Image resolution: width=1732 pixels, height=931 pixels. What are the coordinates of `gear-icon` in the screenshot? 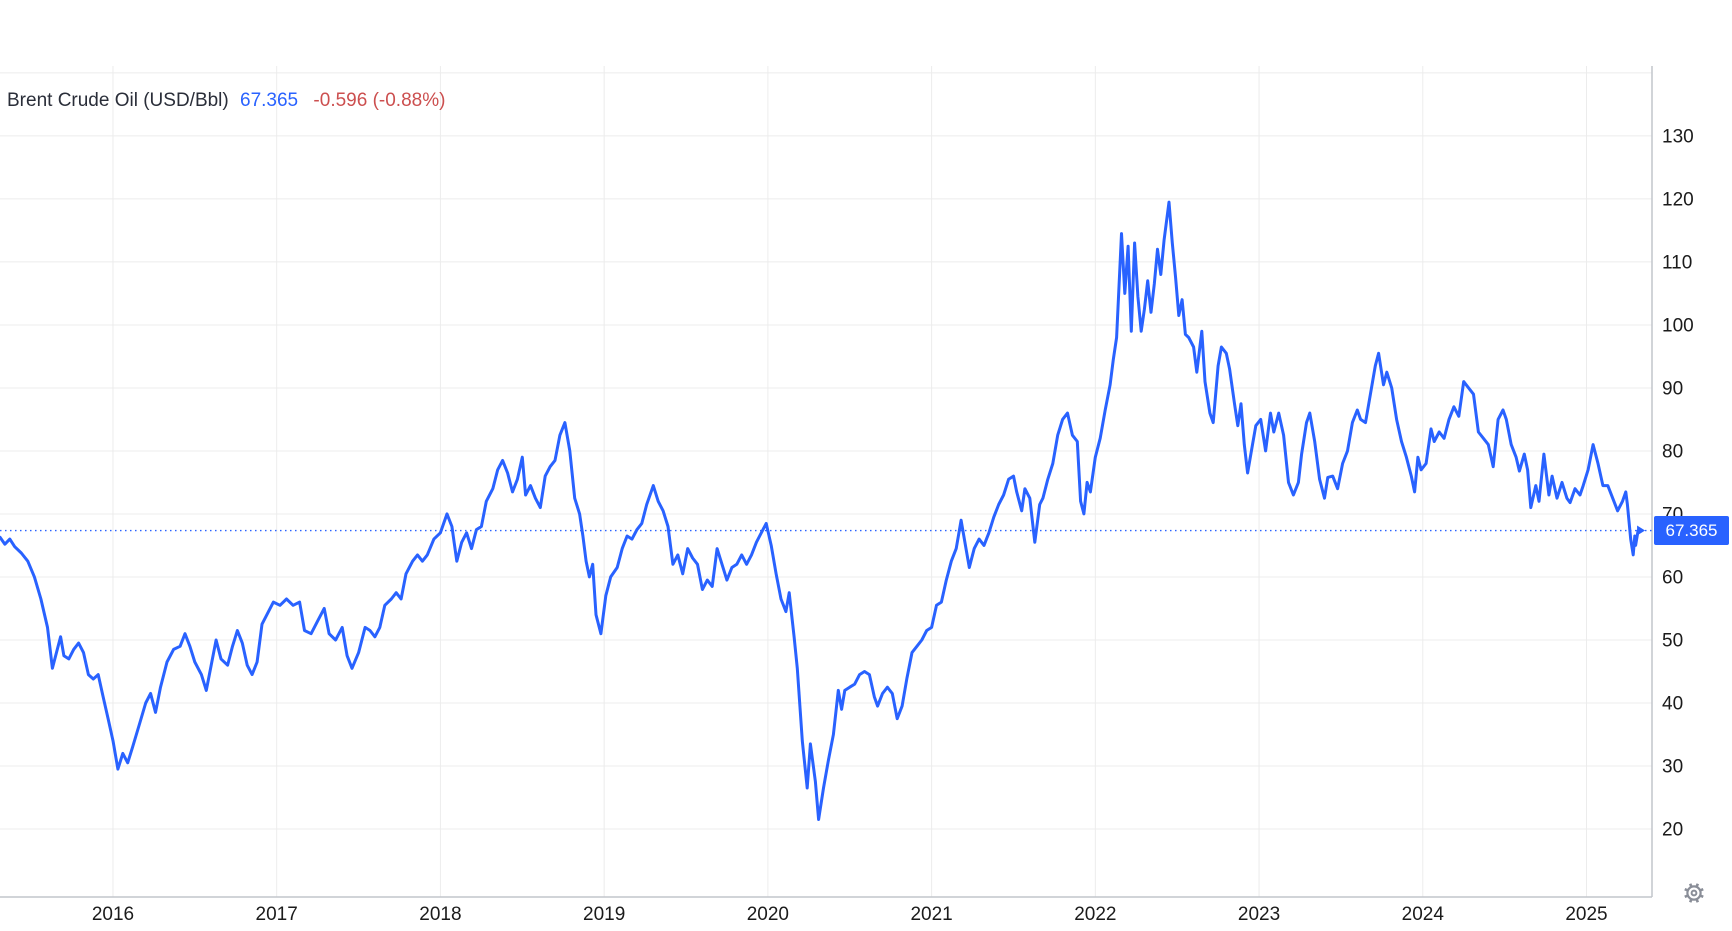 It's located at (1694, 893).